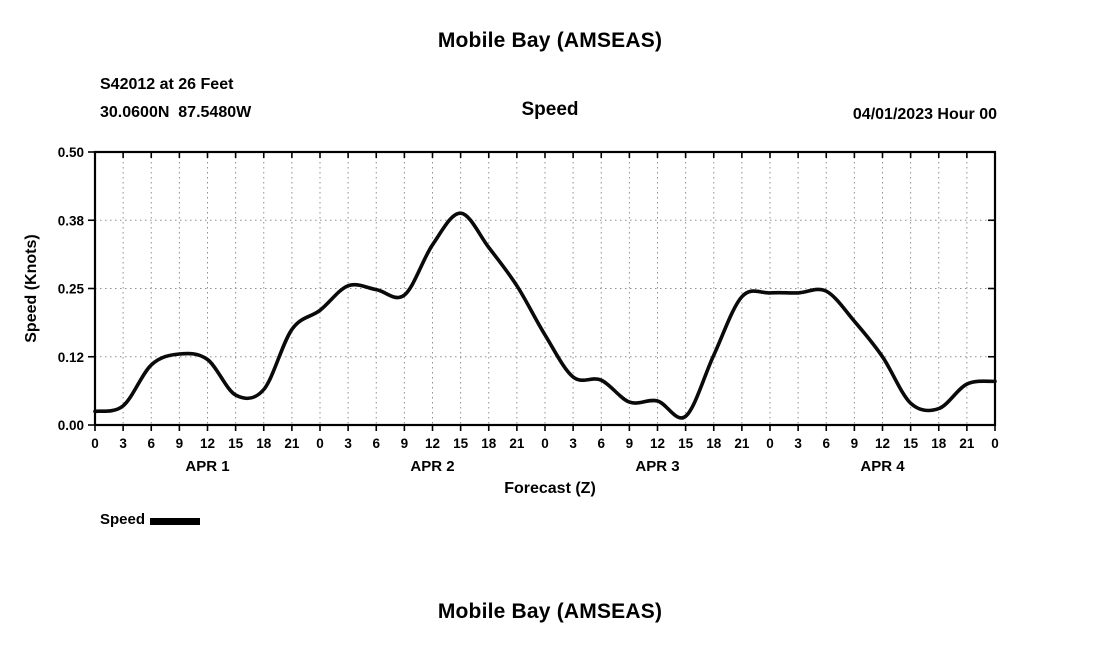 This screenshot has height=650, width=1100. I want to click on x-axis-title: Forecast (Z), so click(550, 488).